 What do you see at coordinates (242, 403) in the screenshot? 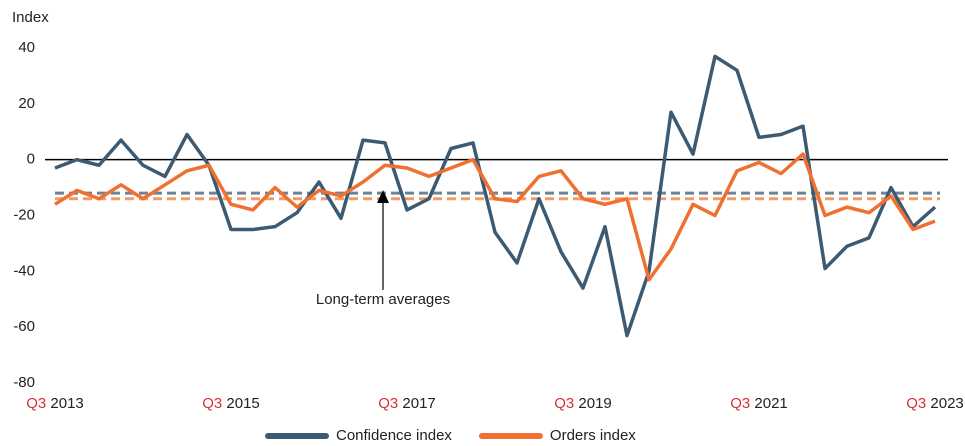
I see `year: 2015` at bounding box center [242, 403].